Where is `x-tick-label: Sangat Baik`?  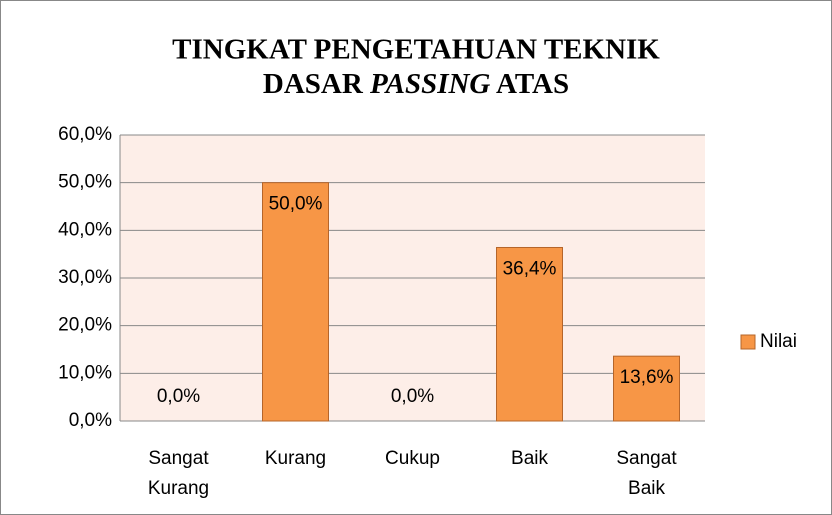
x-tick-label: Sangat Baik is located at coordinates (646, 473).